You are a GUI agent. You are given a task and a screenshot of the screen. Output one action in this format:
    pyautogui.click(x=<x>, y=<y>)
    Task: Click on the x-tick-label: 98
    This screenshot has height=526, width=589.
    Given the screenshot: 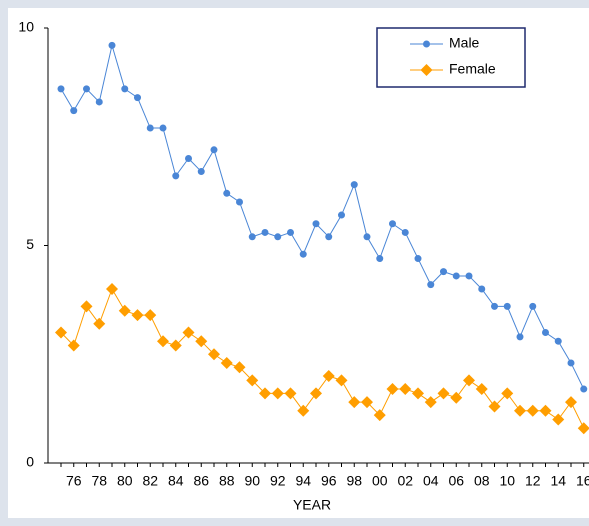 What is the action you would take?
    pyautogui.click(x=354, y=481)
    